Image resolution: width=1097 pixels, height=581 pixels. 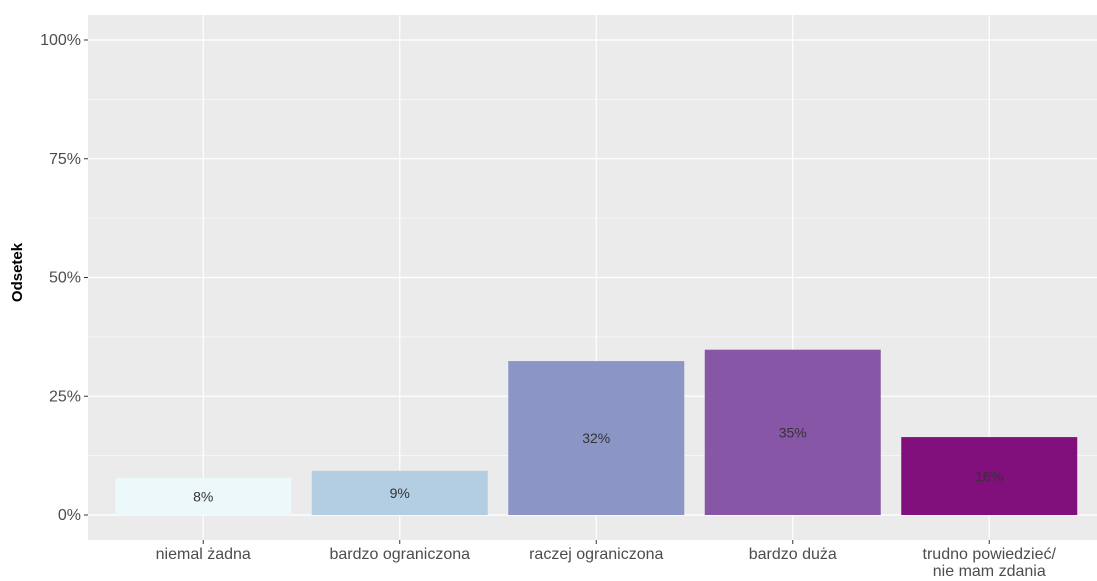 What do you see at coordinates (17, 272) in the screenshot?
I see `y-axis-title: Odsetek` at bounding box center [17, 272].